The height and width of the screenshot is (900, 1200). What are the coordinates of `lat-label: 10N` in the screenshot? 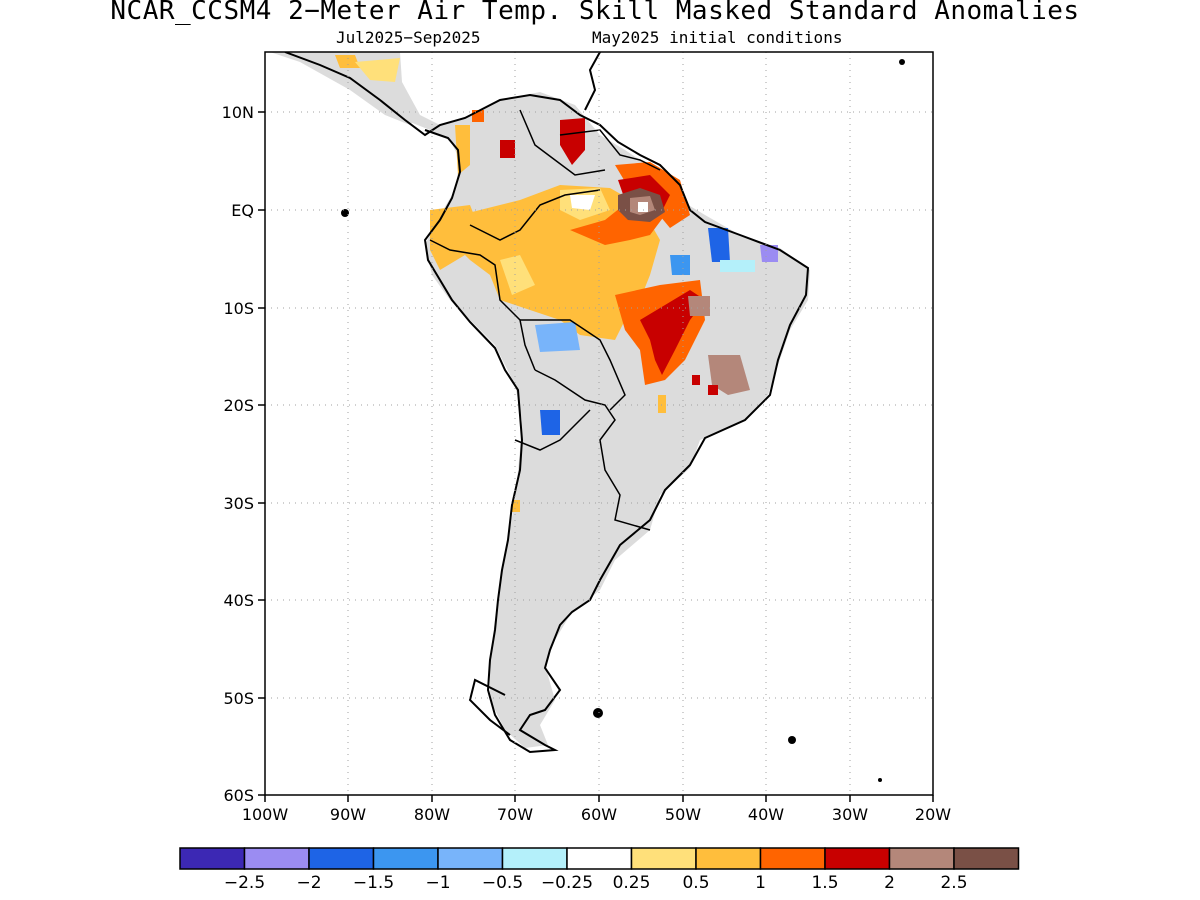 It's located at (238, 112).